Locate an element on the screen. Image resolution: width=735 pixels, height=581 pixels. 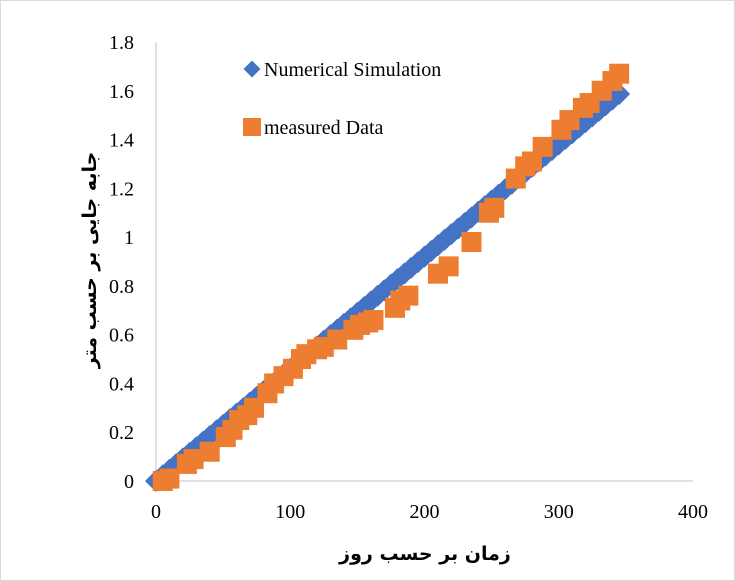
y-tick-label: 1 is located at coordinates (129, 238).